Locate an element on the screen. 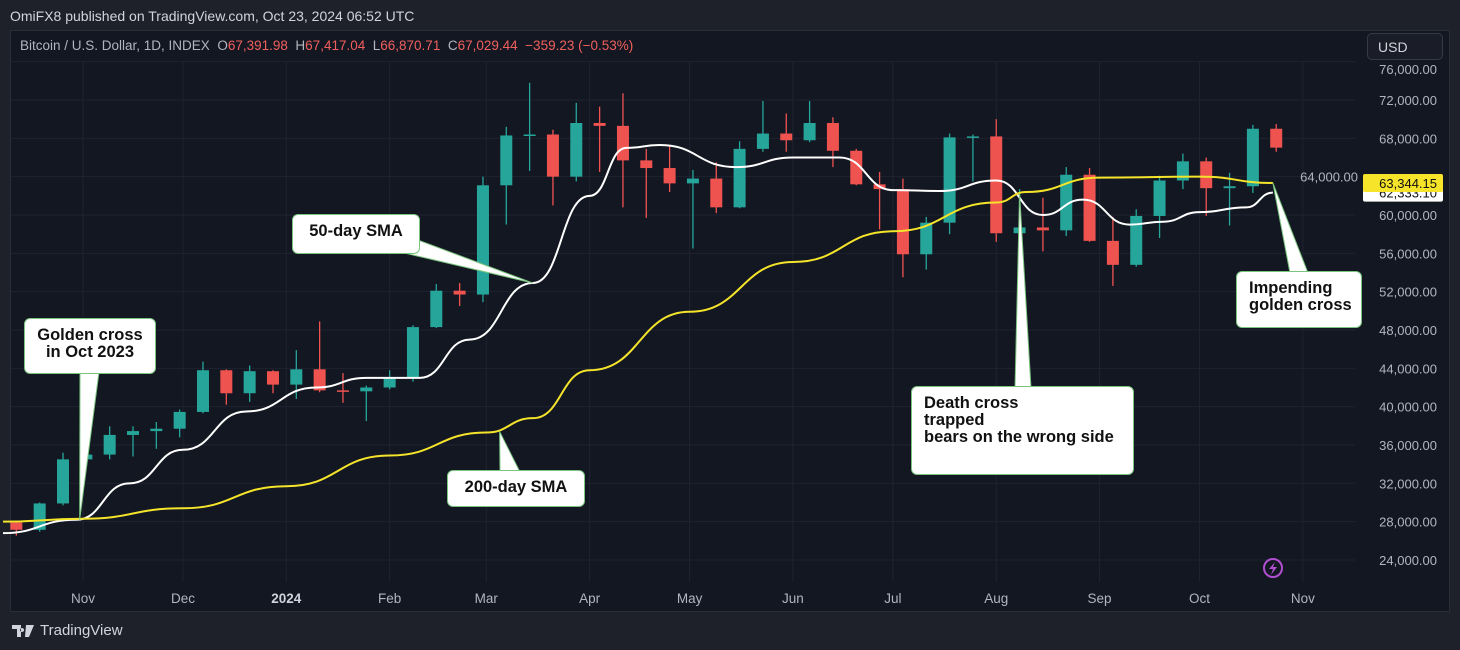 Image resolution: width=1460 pixels, height=650 pixels. x-tick-label: May is located at coordinates (690, 598).